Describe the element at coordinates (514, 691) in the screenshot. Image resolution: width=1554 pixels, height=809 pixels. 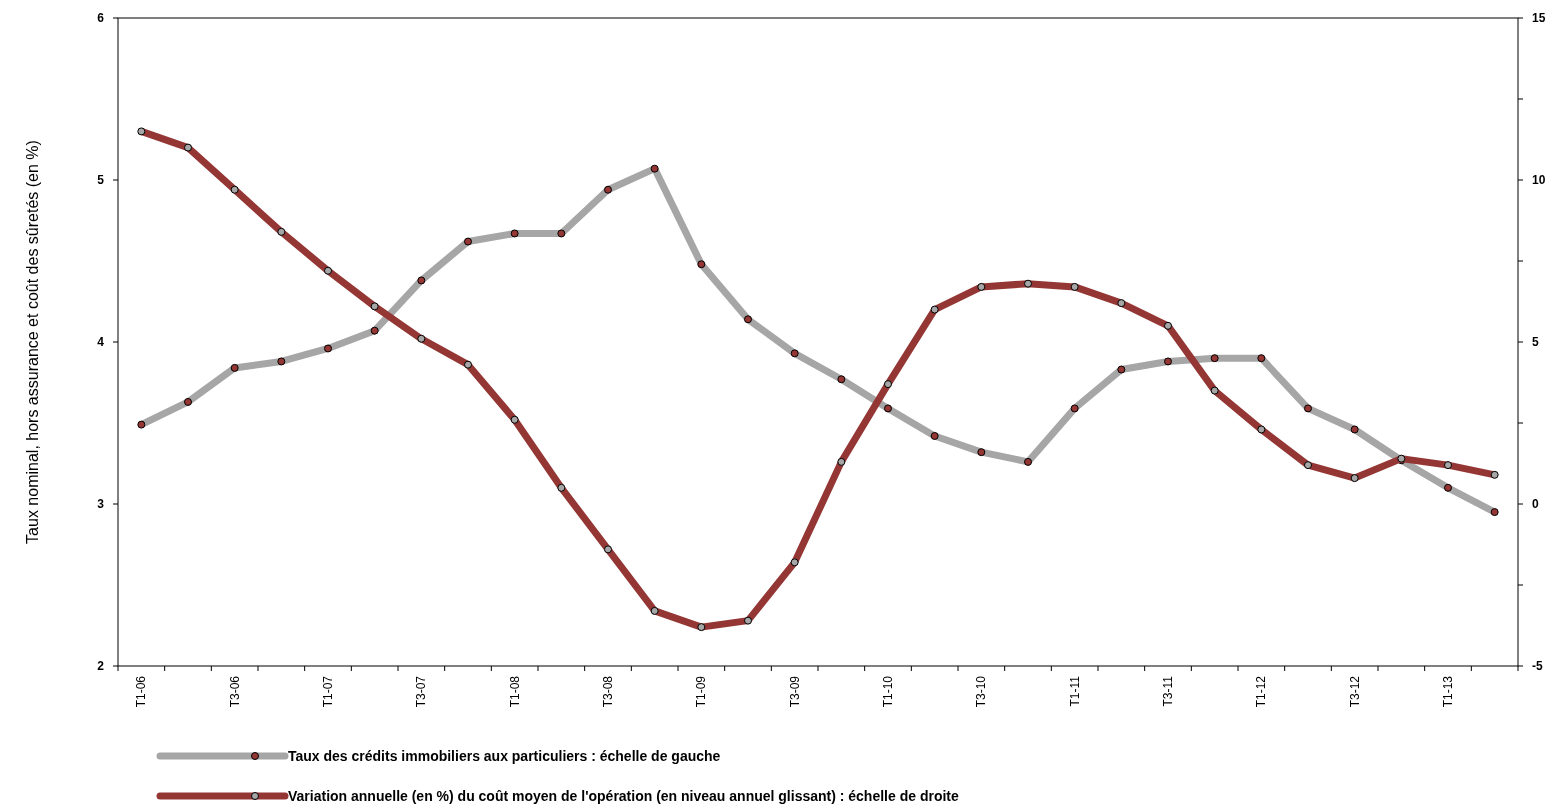
I see `x-tick-label: T1-08` at that location.